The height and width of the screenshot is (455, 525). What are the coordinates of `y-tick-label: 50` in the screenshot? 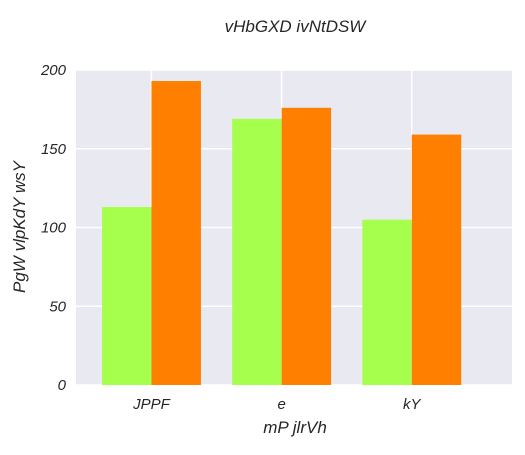 It's located at (57, 306).